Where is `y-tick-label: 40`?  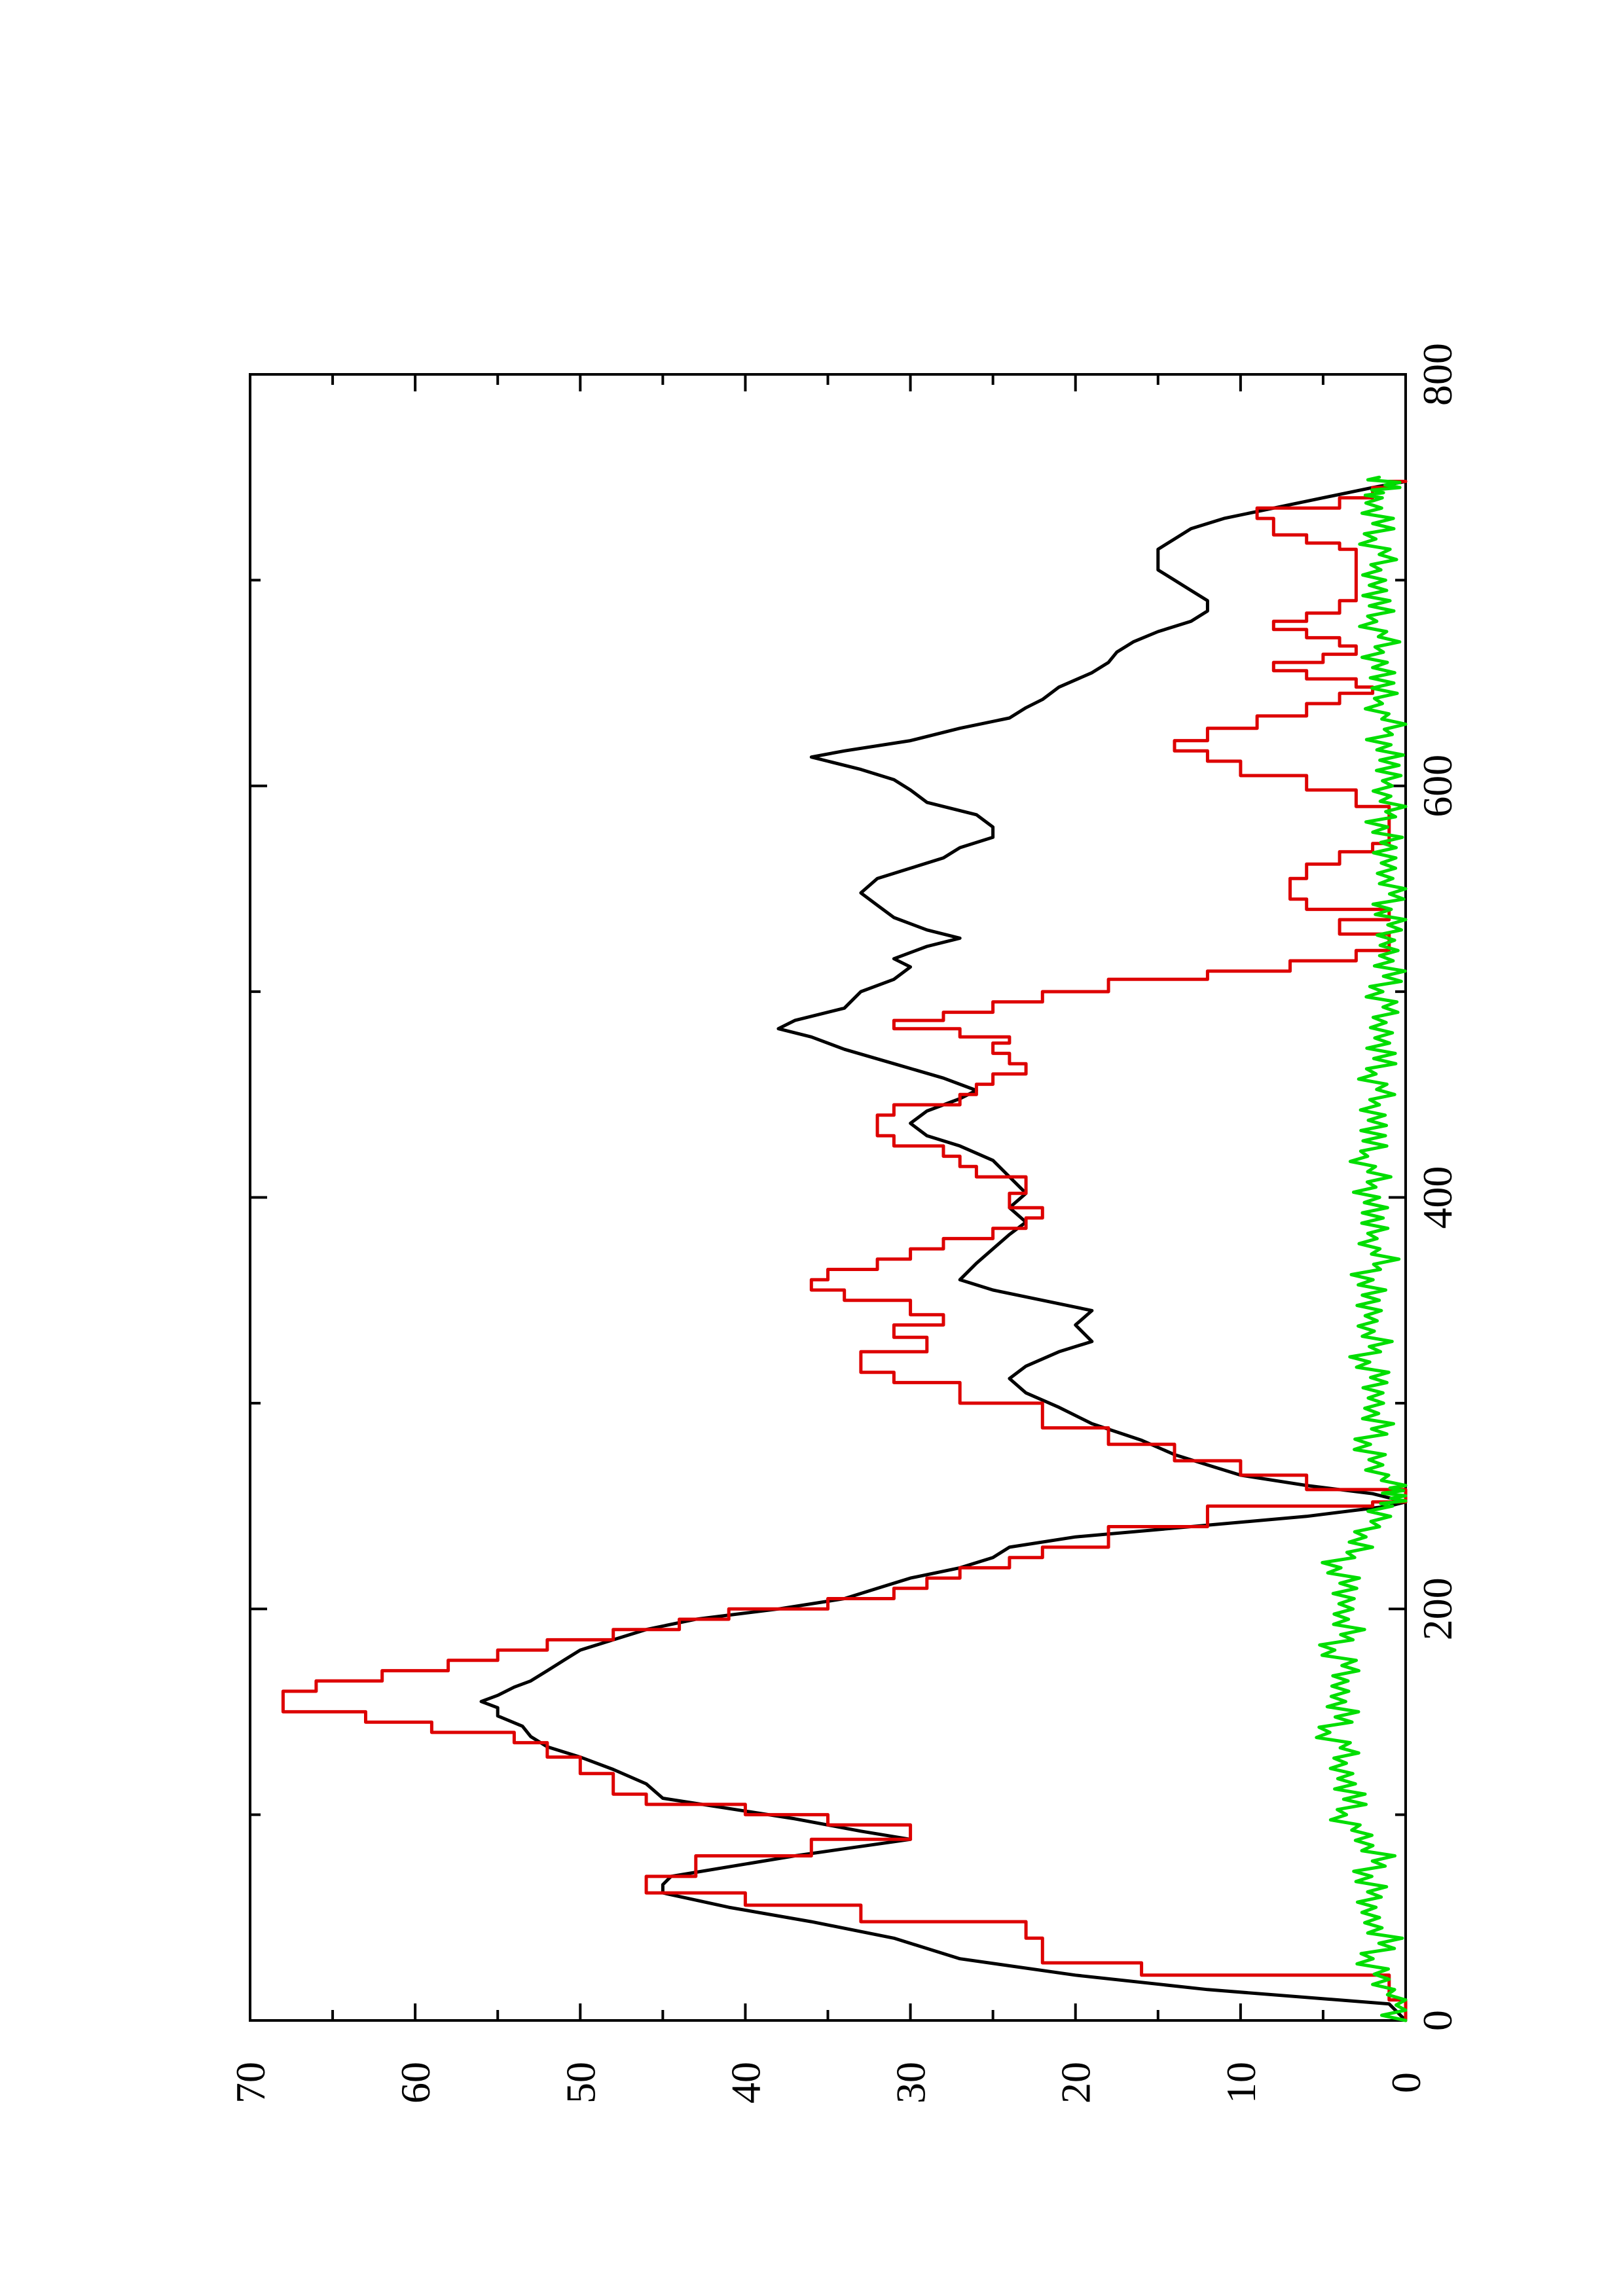
y-tick-label: 40 is located at coordinates (745, 2083).